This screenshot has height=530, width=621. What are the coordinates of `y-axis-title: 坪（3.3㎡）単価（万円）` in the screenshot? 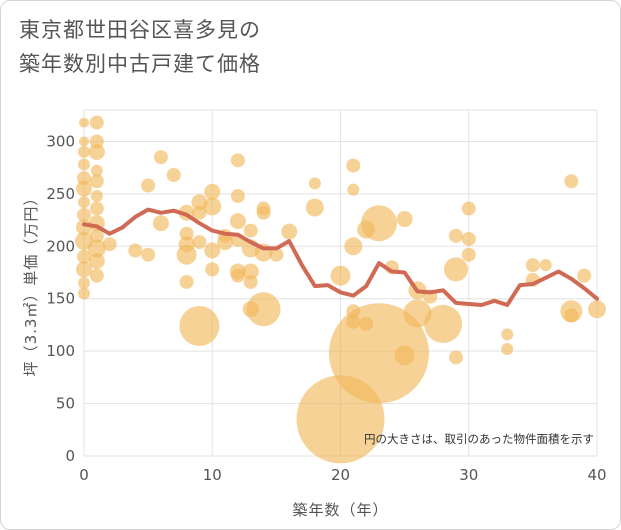 It's located at (31, 283).